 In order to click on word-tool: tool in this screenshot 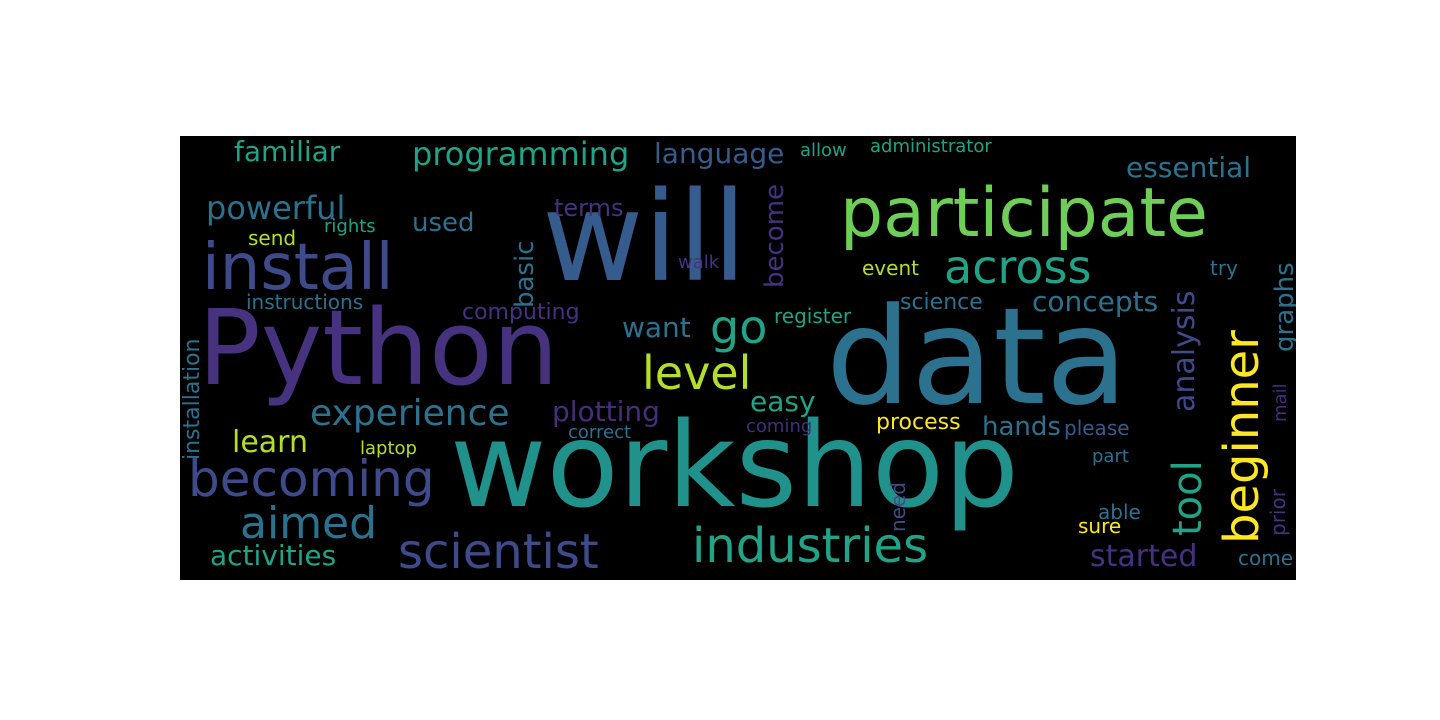, I will do `click(1188, 498)`.